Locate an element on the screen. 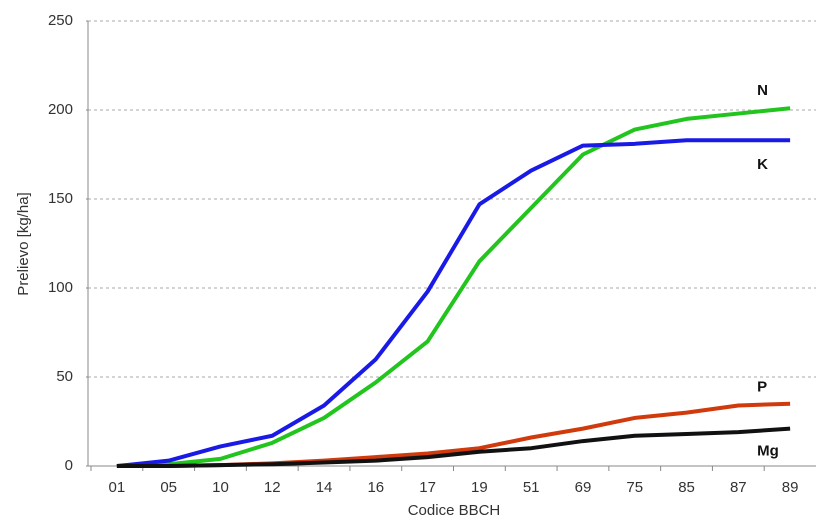  series-label: Mg is located at coordinates (768, 451).